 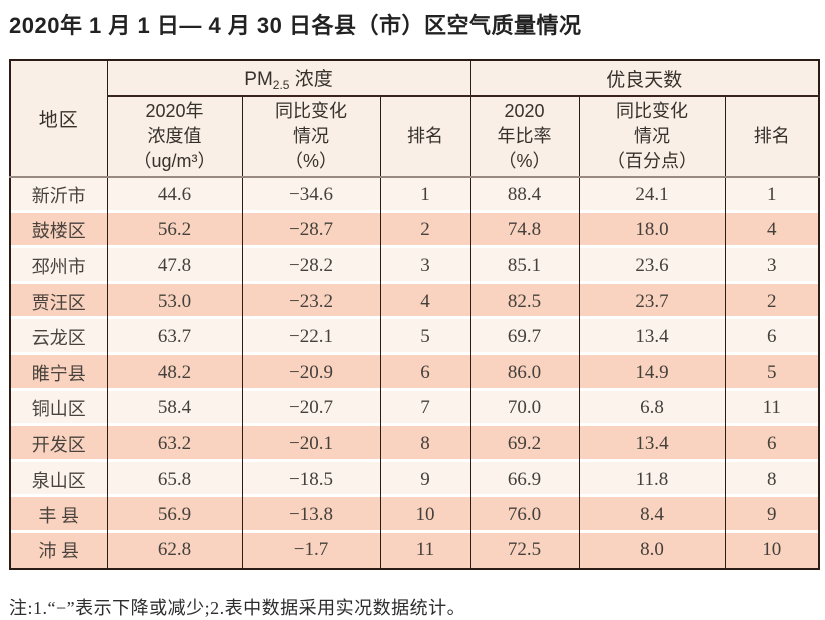 I want to click on region-cell: 邳州市, so click(x=58, y=266).